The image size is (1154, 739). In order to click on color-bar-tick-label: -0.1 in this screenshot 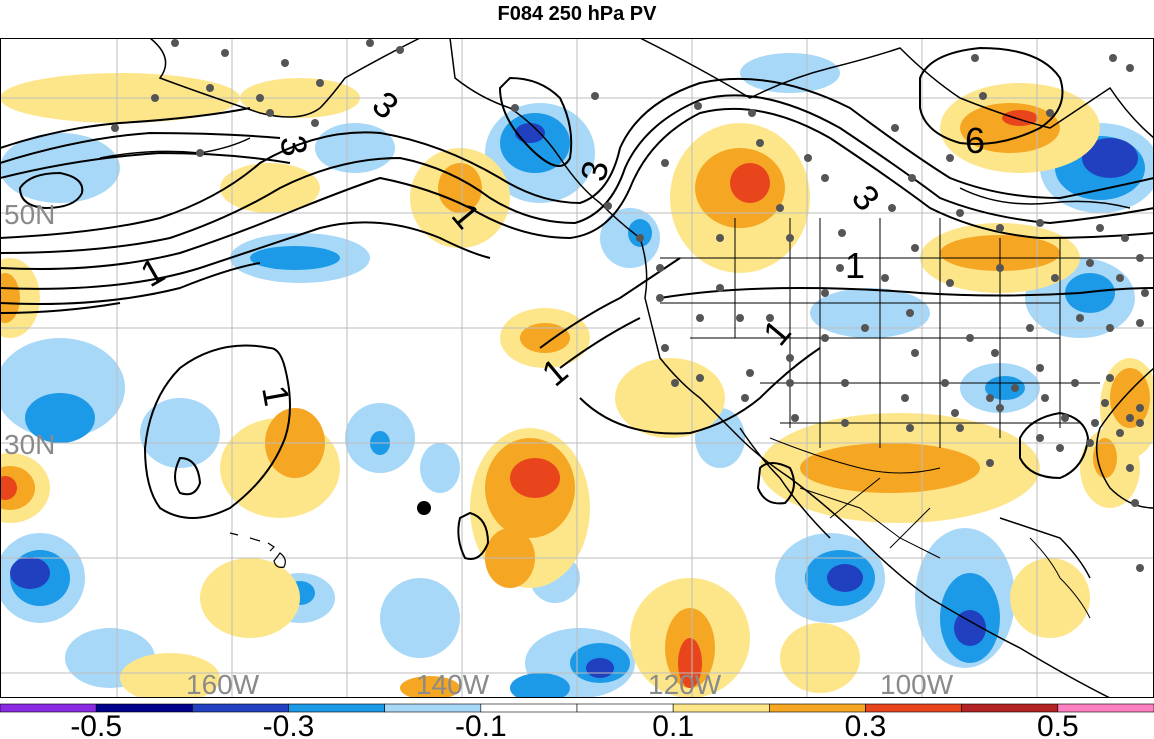, I will do `click(481, 724)`.